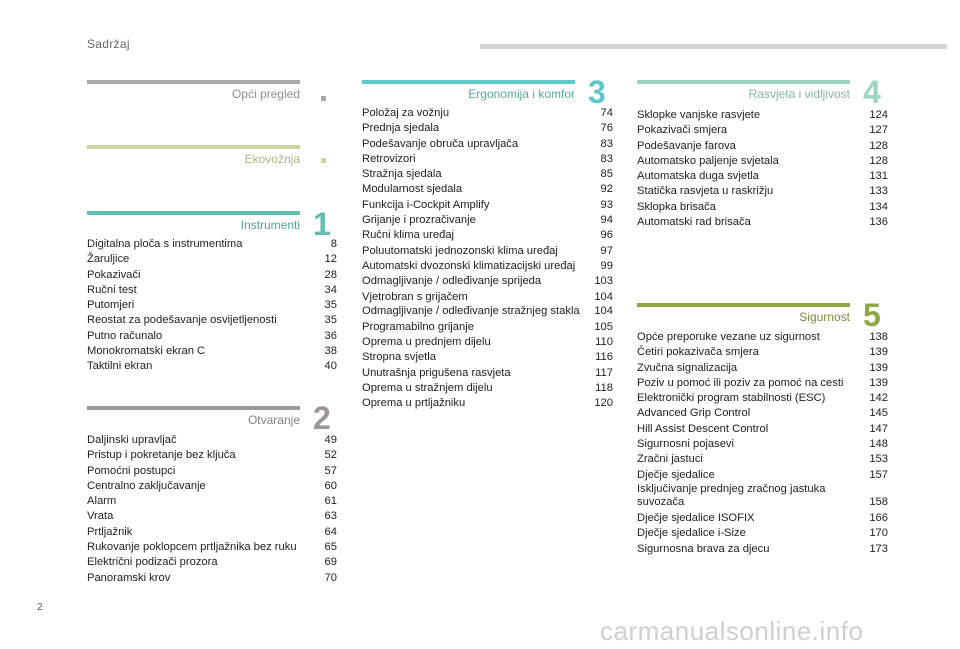 The height and width of the screenshot is (649, 960). I want to click on toc-entry: Podešavanje farova 128, so click(762, 146).